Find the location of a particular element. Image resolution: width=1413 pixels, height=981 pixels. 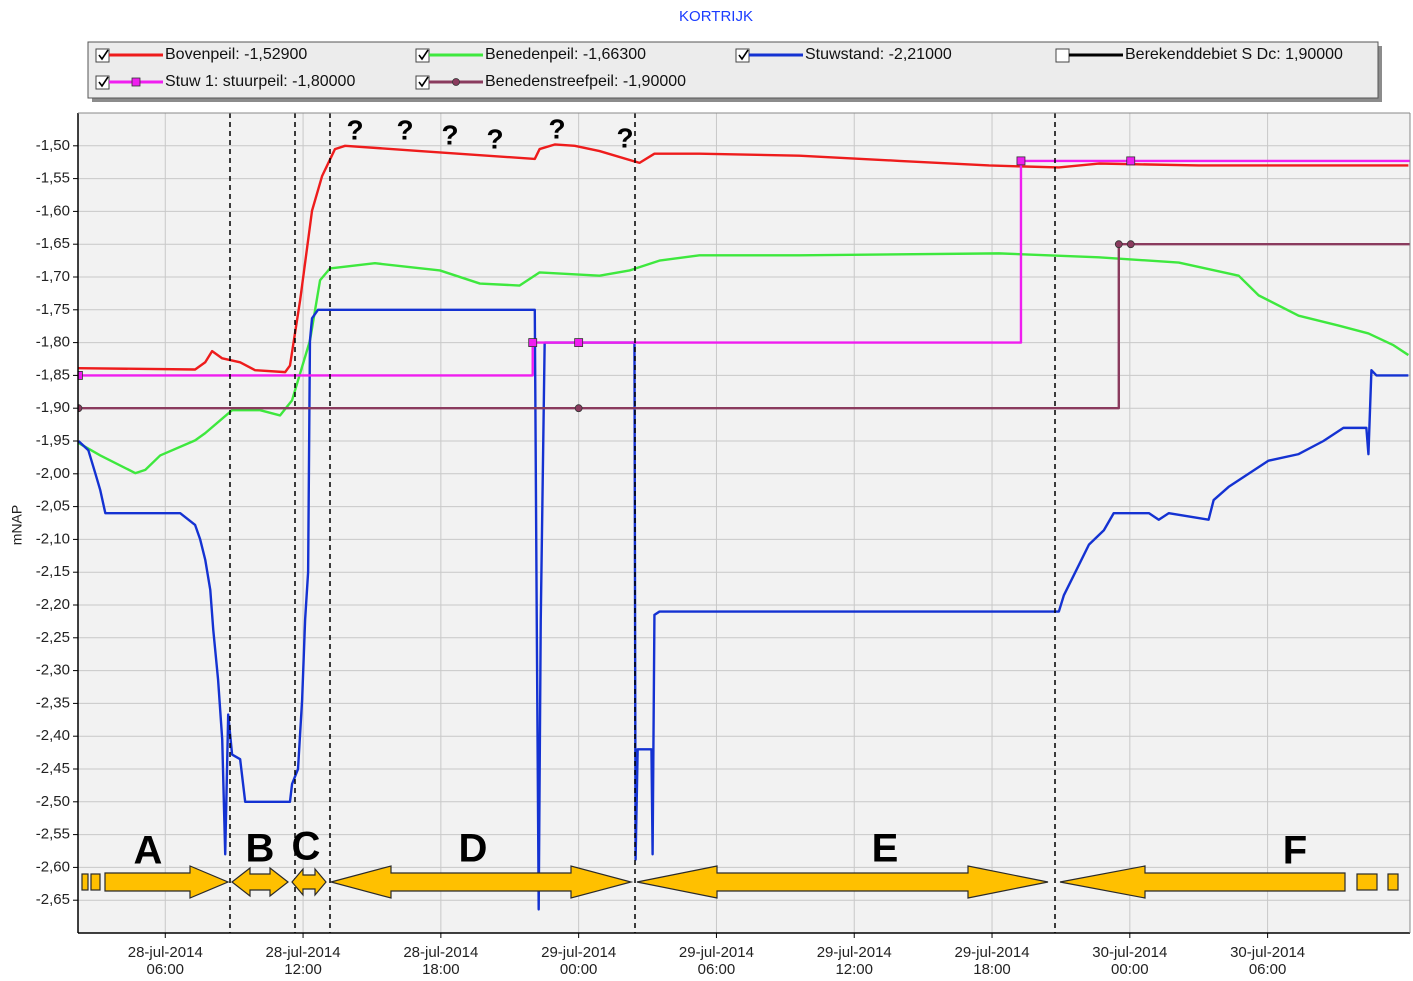

y-tick-label: -2,35 is located at coordinates (53, 702).